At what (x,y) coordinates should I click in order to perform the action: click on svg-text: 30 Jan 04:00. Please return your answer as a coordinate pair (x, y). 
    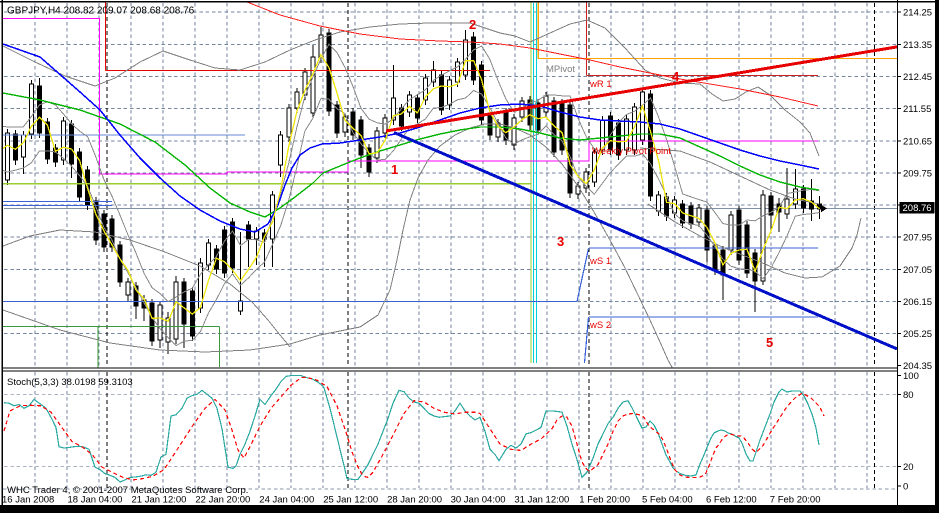
    Looking at the image, I should click on (478, 500).